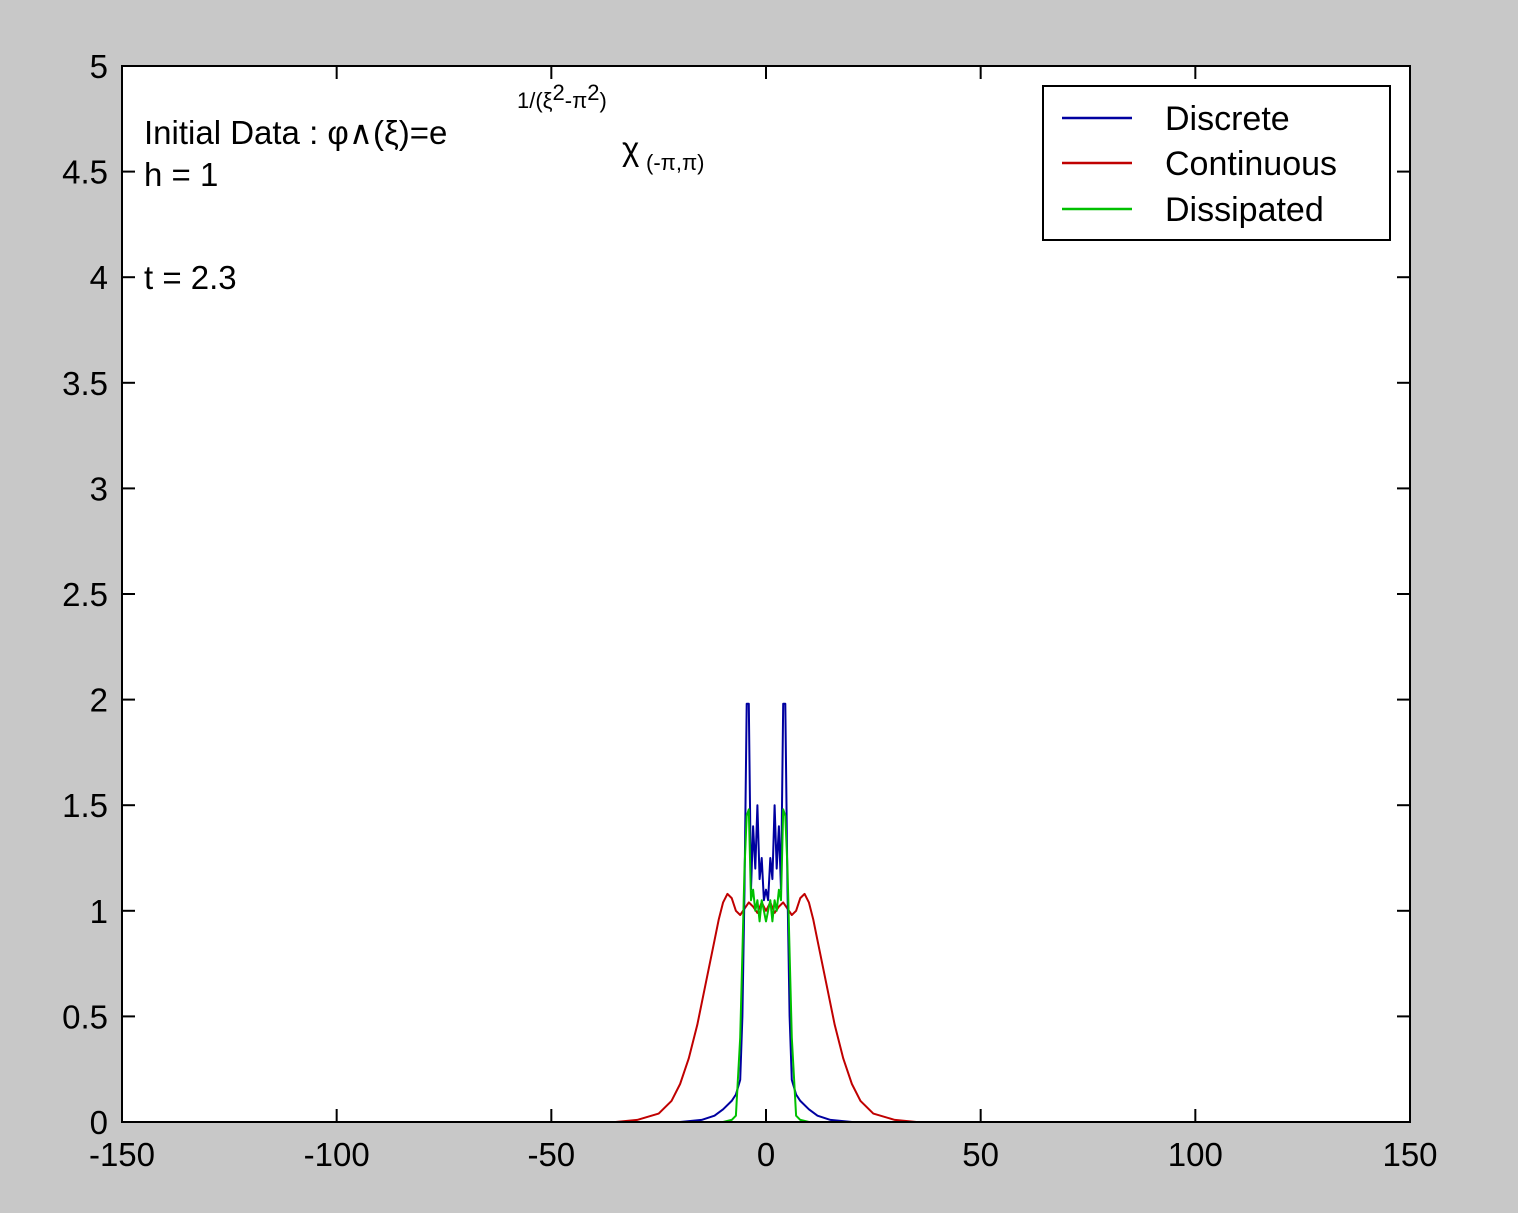 Image resolution: width=1518 pixels, height=1213 pixels. Describe the element at coordinates (85, 172) in the screenshot. I see `y-tick-label: 4.5` at that location.